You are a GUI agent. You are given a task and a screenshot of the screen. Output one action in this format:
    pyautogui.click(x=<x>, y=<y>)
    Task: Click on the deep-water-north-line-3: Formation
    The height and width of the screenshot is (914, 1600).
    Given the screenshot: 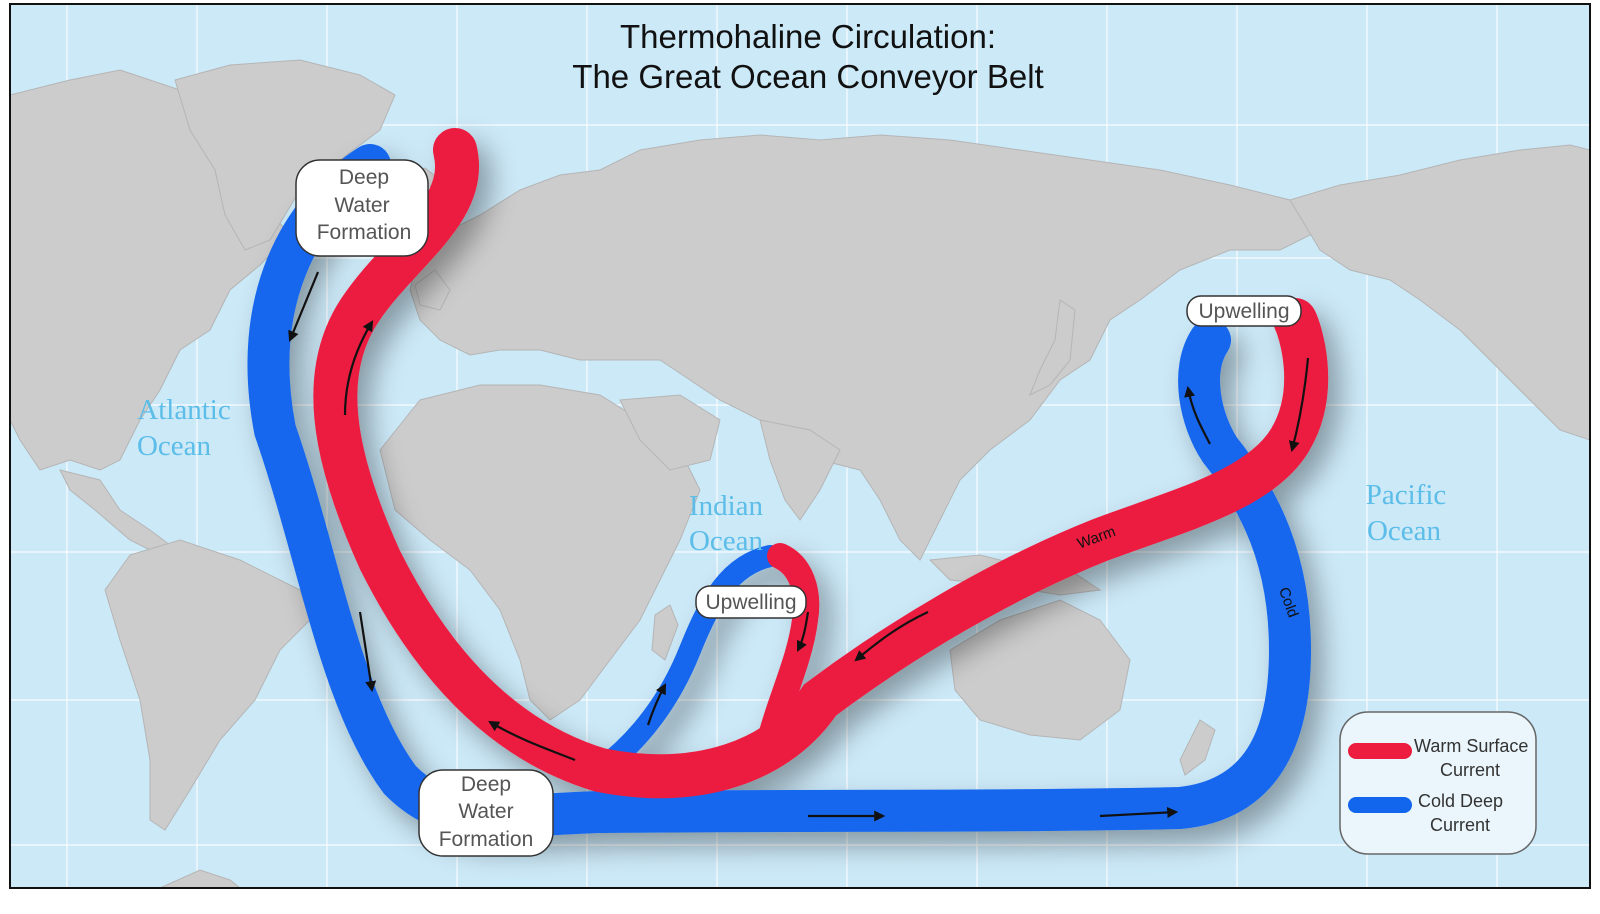 What is the action you would take?
    pyautogui.click(x=364, y=232)
    